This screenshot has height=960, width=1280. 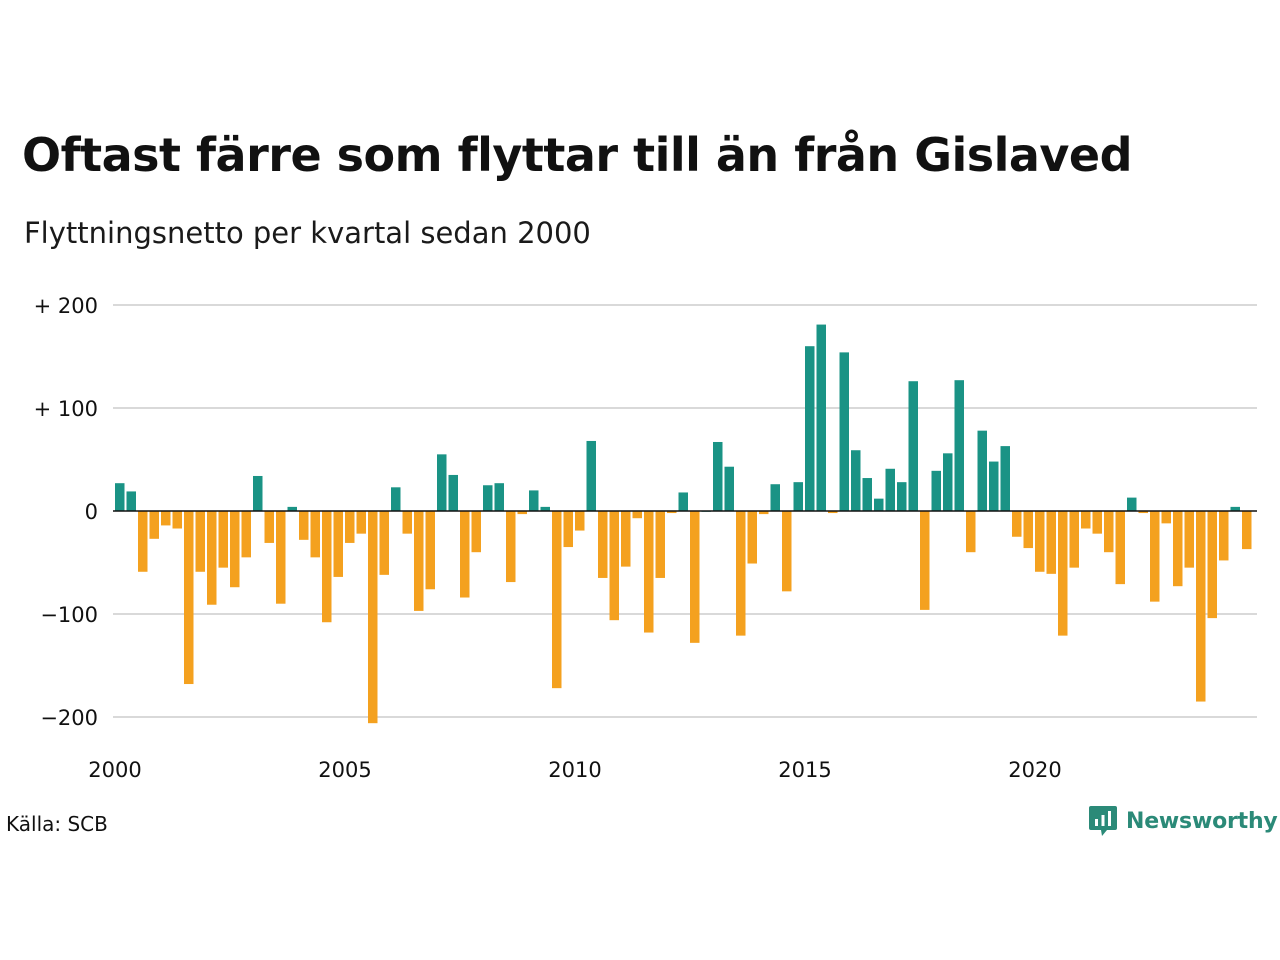 I want to click on brand-logo: Newsworthy, so click(x=1183, y=821).